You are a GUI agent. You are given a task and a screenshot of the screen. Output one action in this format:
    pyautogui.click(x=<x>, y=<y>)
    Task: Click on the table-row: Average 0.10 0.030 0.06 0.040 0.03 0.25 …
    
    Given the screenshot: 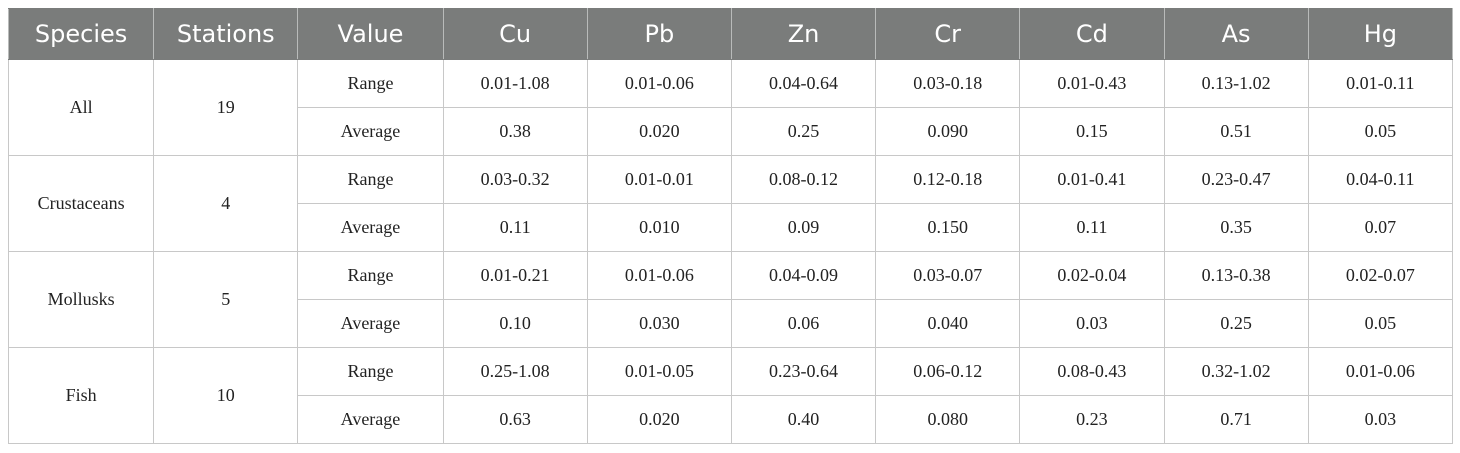 What is the action you would take?
    pyautogui.click(x=731, y=323)
    